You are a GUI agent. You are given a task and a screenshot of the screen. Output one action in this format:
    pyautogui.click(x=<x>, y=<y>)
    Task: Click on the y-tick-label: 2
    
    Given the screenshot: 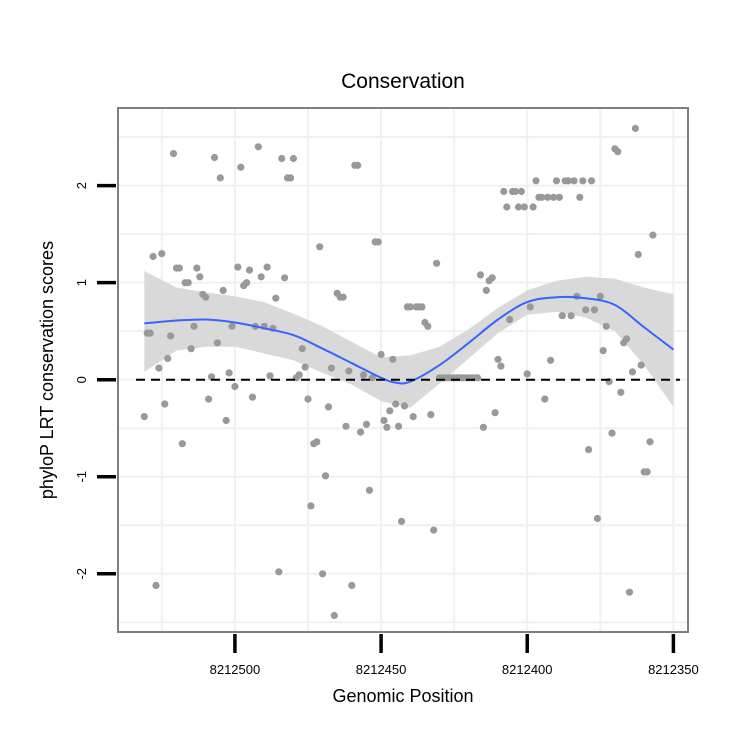 What is the action you would take?
    pyautogui.click(x=81, y=185)
    